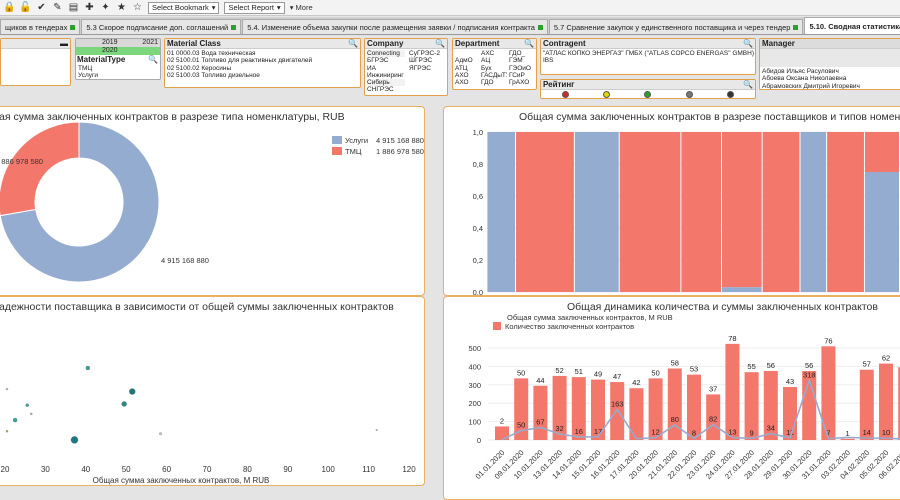 This screenshot has width=900, height=500. I want to click on department-item: ГЭМ, so click(516, 61).